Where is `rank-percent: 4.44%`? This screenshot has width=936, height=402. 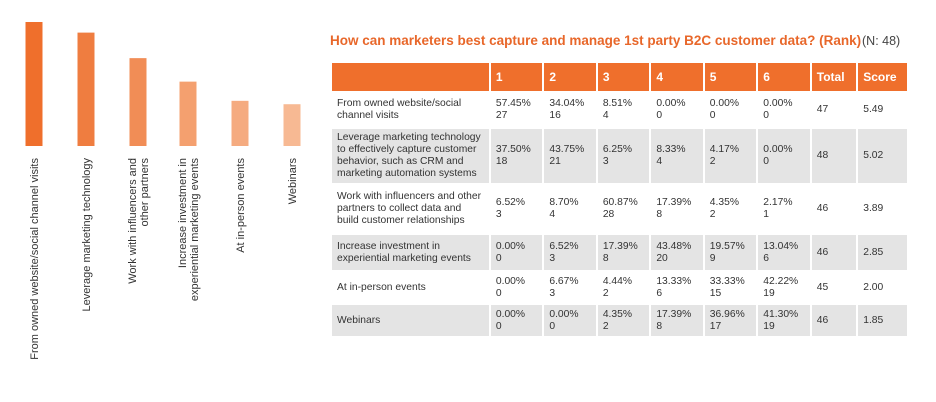
rank-percent: 4.44% is located at coordinates (617, 281).